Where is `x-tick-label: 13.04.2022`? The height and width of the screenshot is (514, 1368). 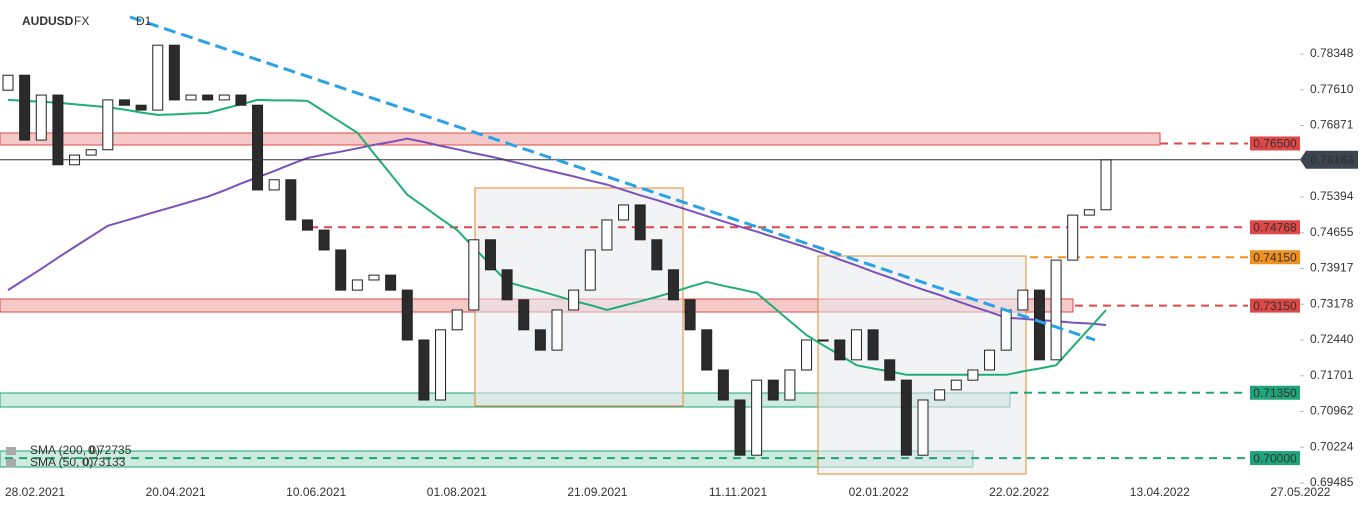 x-tick-label: 13.04.2022 is located at coordinates (1160, 492).